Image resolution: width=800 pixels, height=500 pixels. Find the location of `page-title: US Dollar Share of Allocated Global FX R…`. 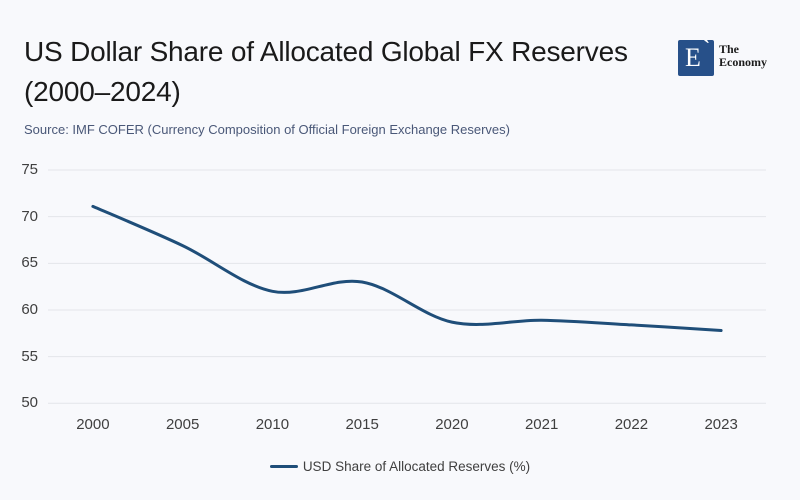

page-title: US Dollar Share of Allocated Global FX R… is located at coordinates (344, 72).